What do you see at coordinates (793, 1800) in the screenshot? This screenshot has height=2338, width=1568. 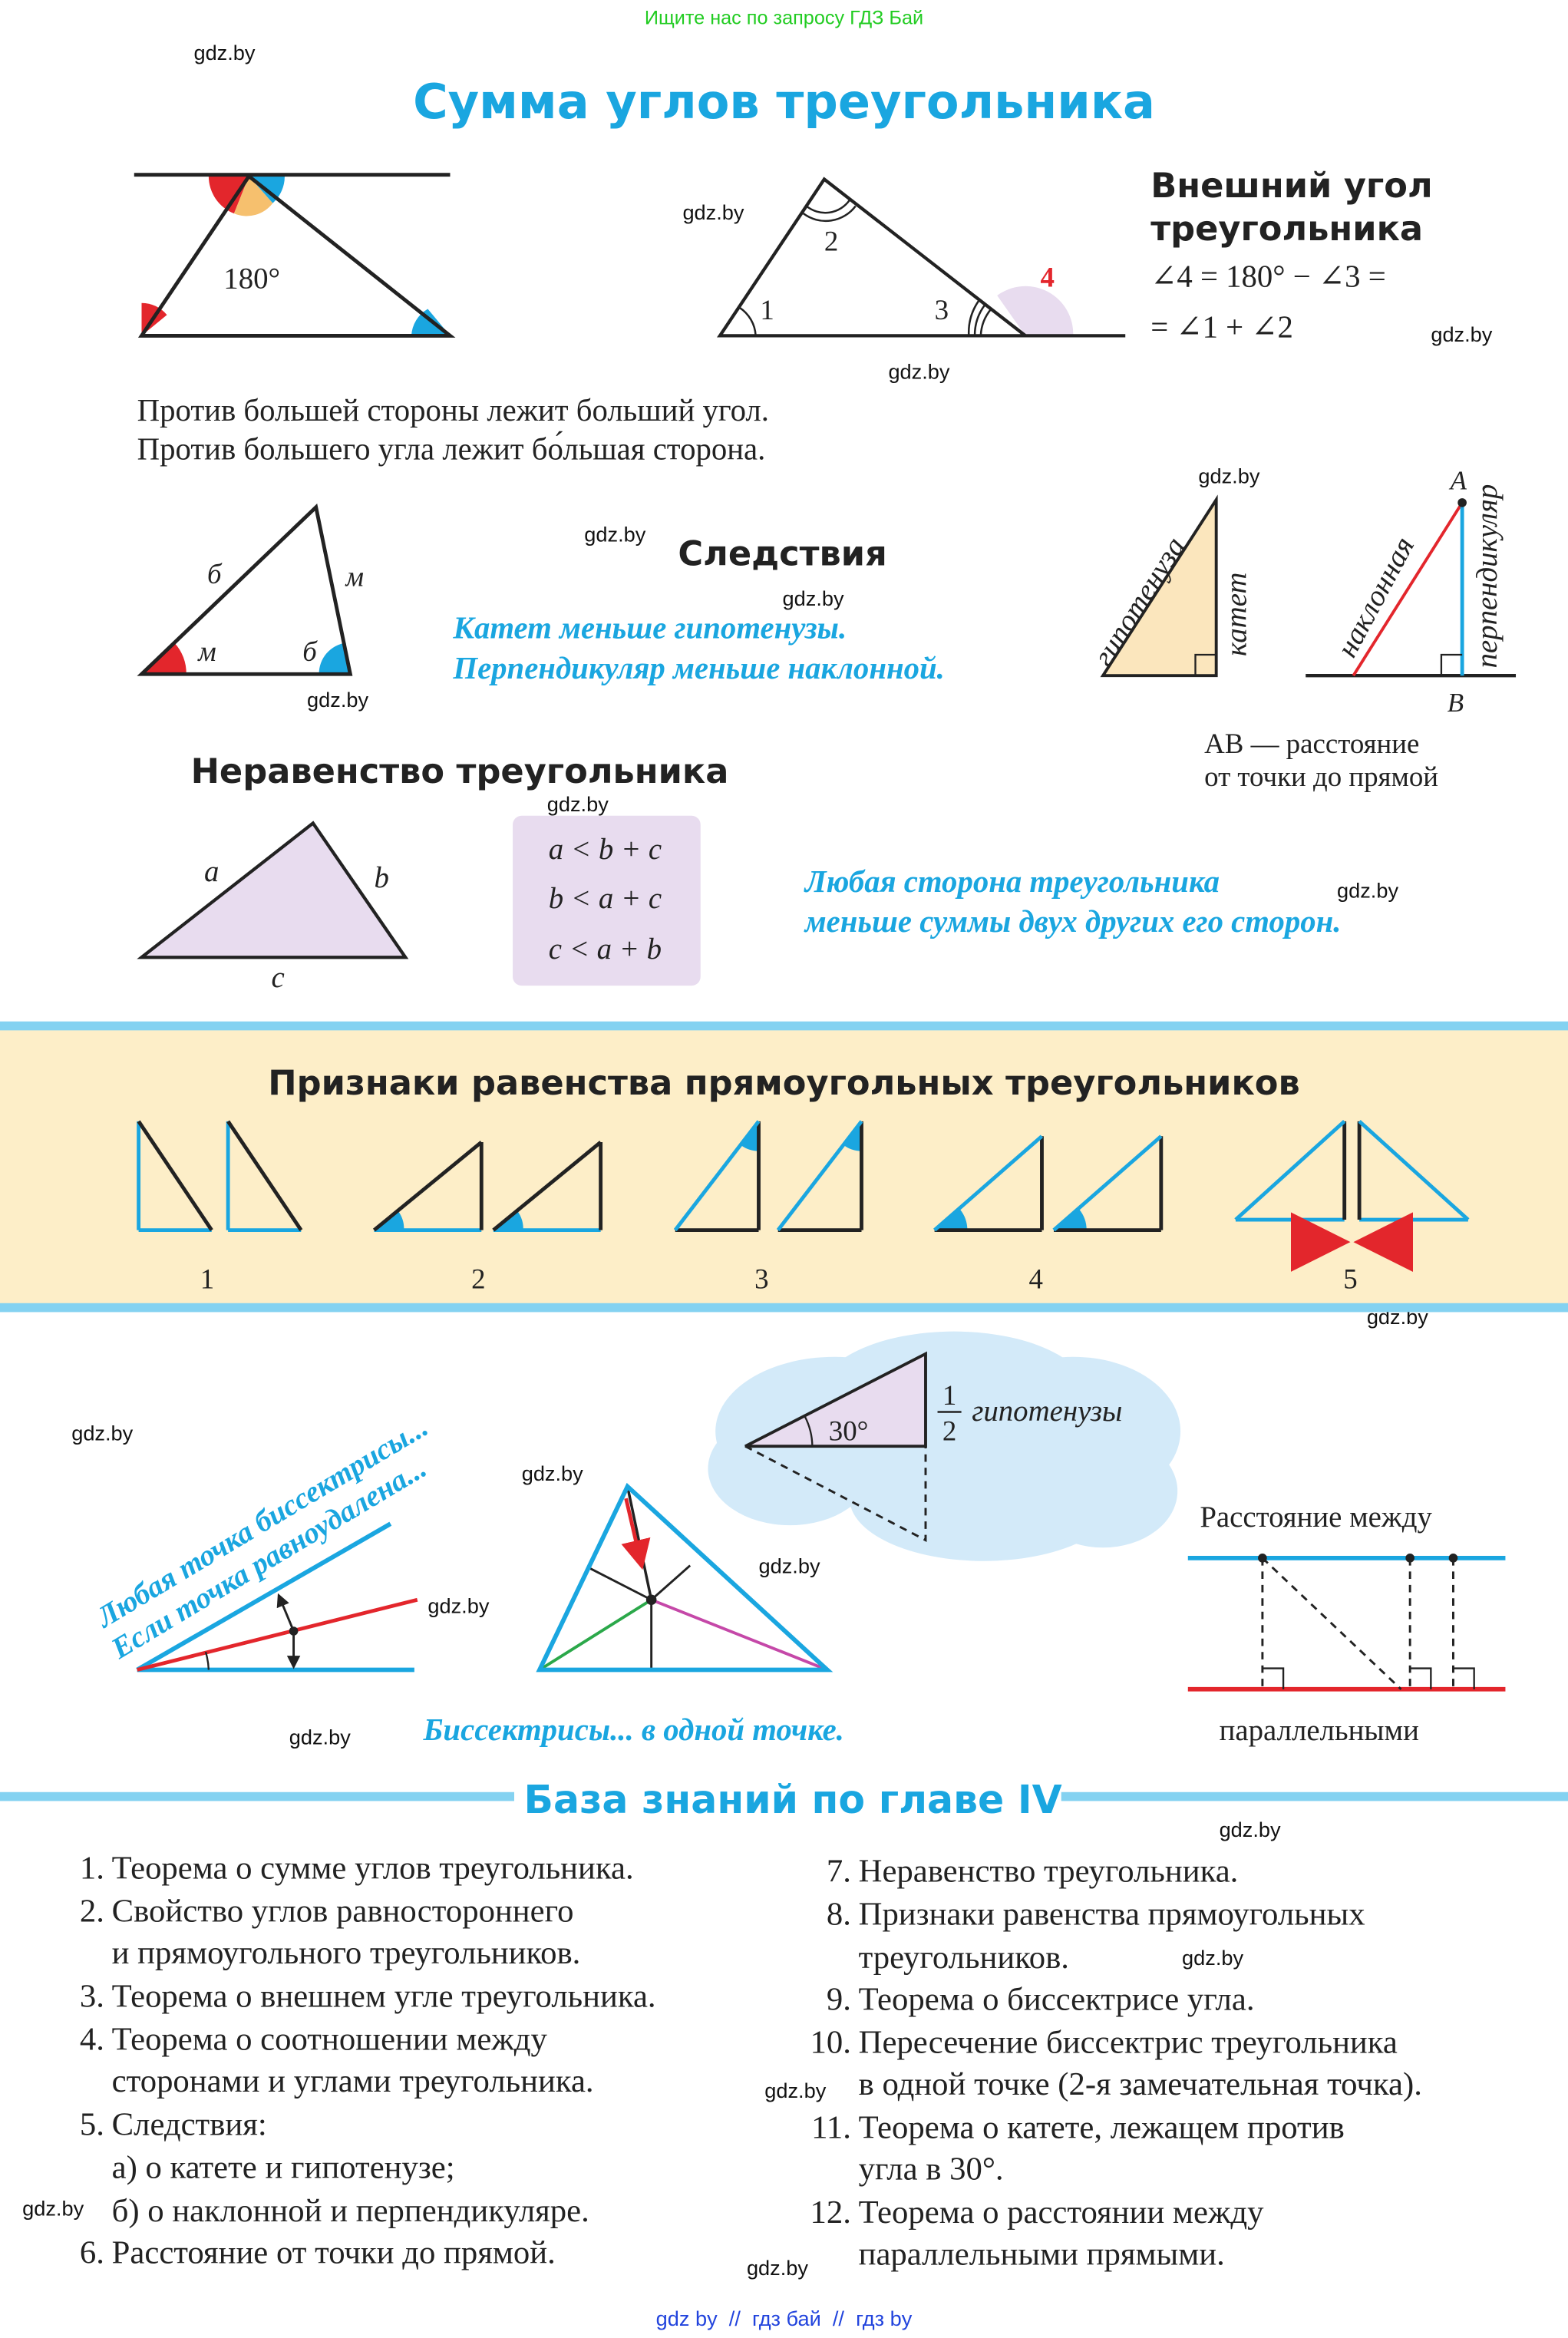 I see `knowledge-title: База знаний по главе IV` at bounding box center [793, 1800].